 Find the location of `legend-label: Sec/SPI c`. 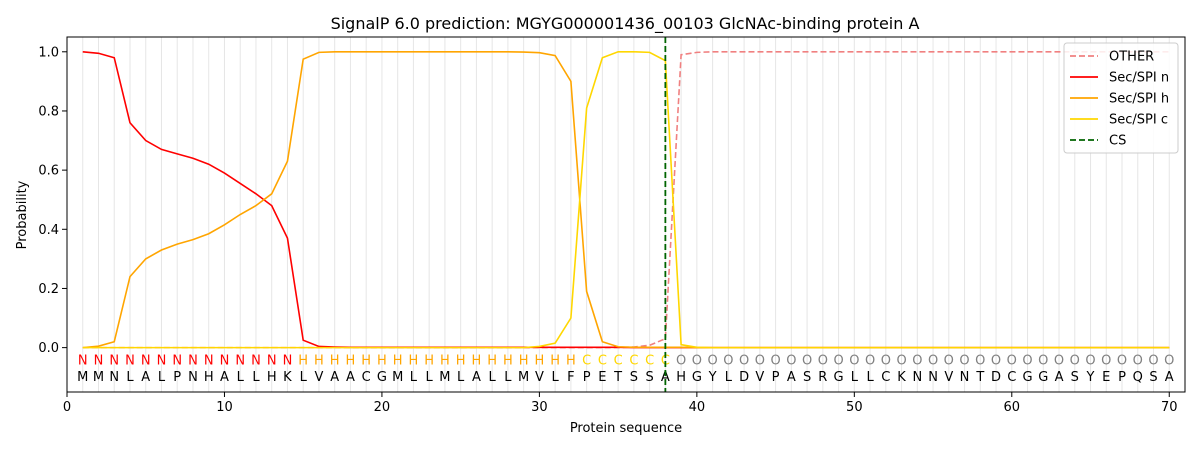

legend-label: Sec/SPI c is located at coordinates (1138, 120).